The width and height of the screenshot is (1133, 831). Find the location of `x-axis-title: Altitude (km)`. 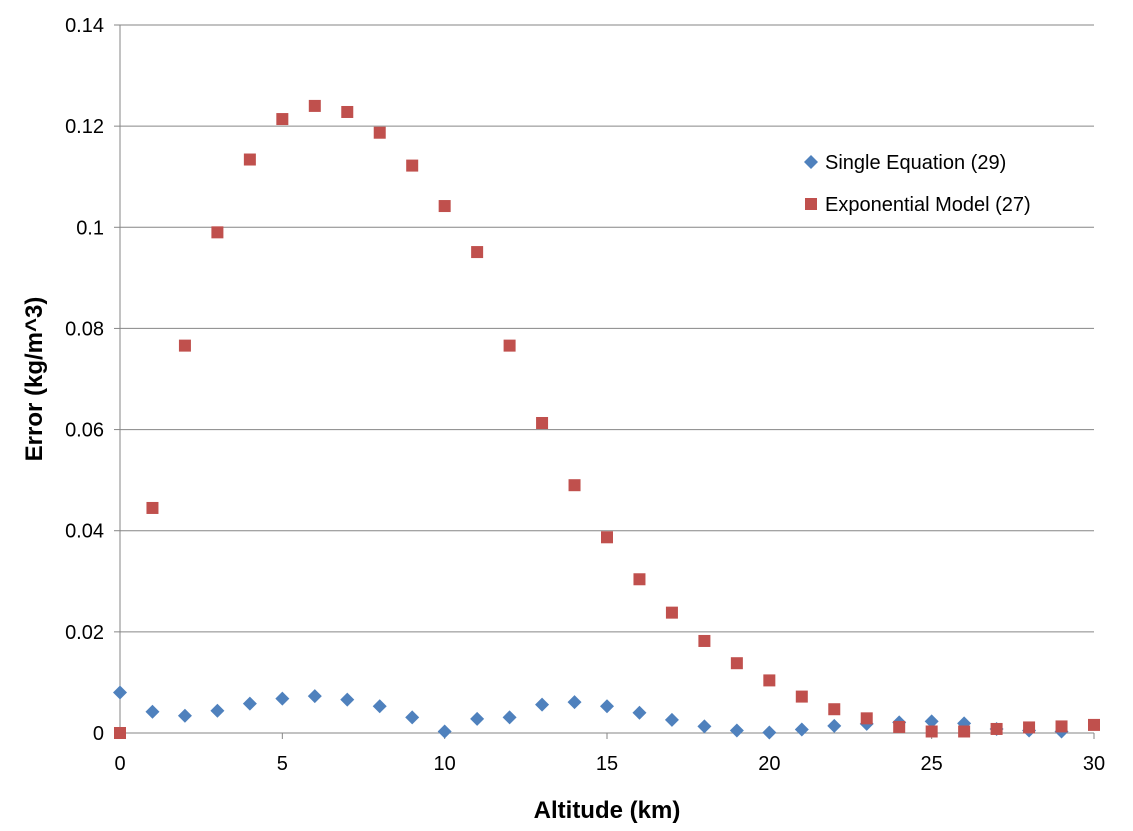

x-axis-title: Altitude (km) is located at coordinates (607, 810).